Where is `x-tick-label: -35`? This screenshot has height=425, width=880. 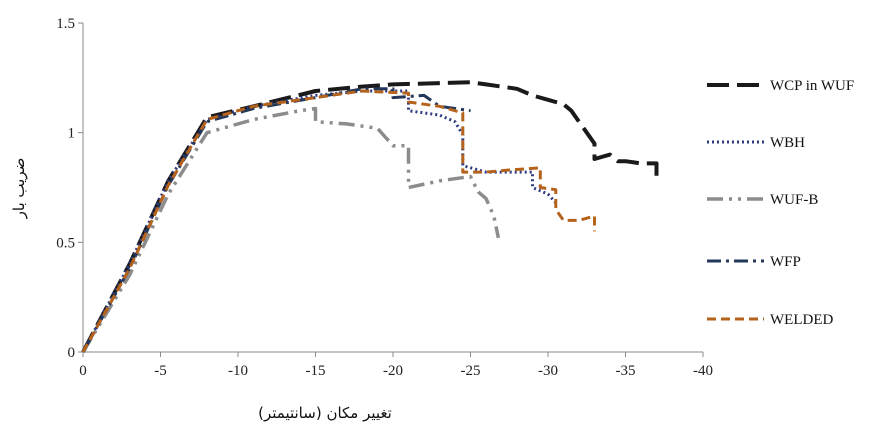
x-tick-label: -35 is located at coordinates (626, 371).